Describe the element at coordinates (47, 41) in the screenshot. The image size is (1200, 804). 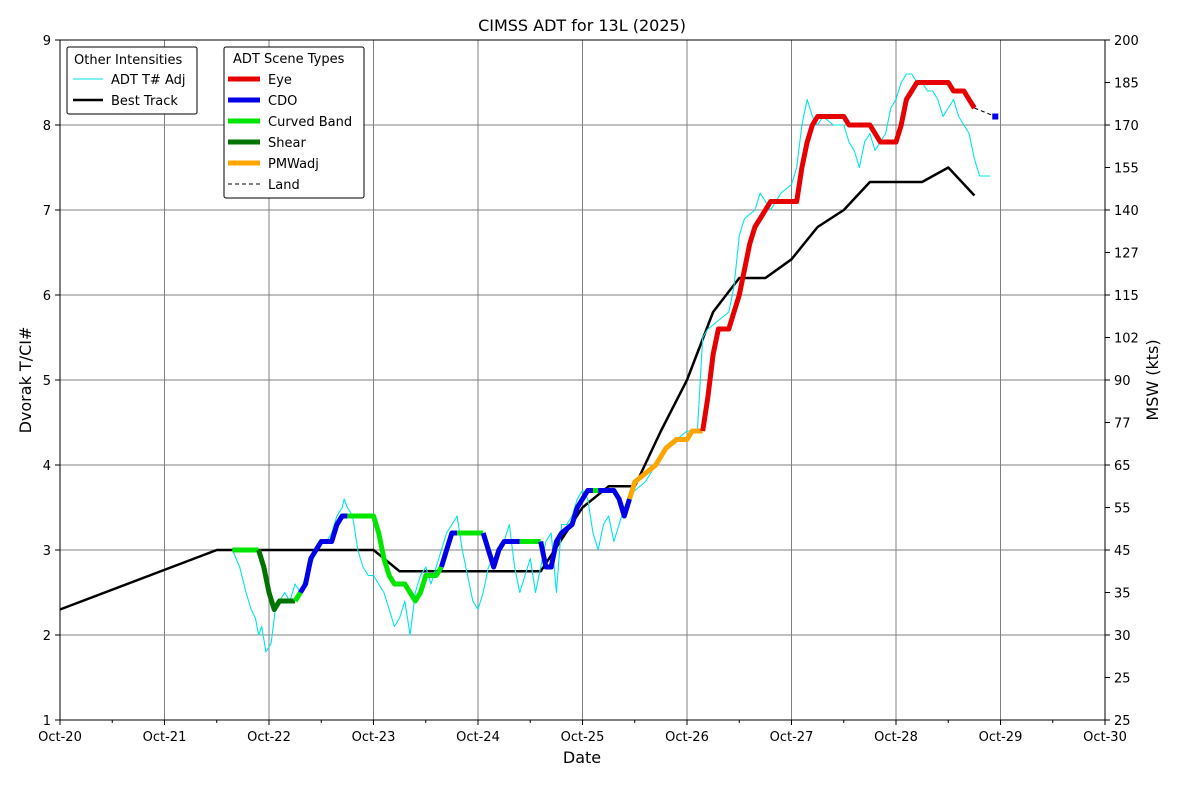
I see `y-tick-label: 9` at that location.